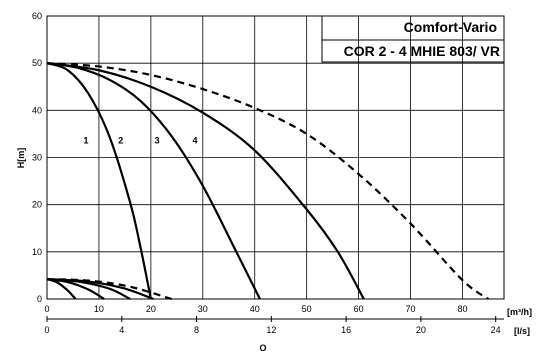 The height and width of the screenshot is (351, 541). I want to click on y-tick-label-2: 20, so click(37, 205).